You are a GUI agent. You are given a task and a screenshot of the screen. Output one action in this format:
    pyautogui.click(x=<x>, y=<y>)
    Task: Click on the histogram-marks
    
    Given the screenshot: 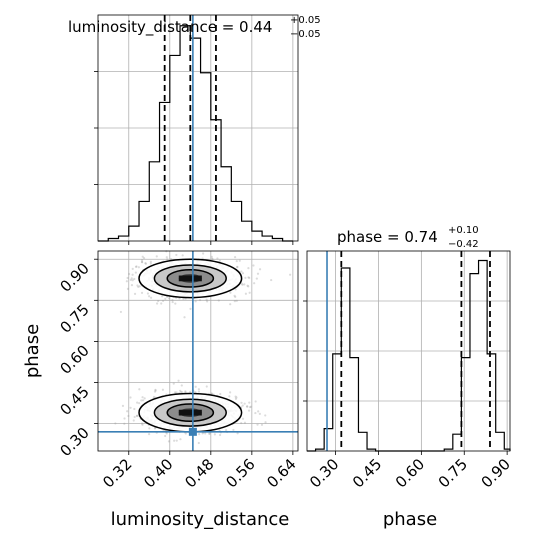 What is the action you would take?
    pyautogui.click(x=195, y=128)
    